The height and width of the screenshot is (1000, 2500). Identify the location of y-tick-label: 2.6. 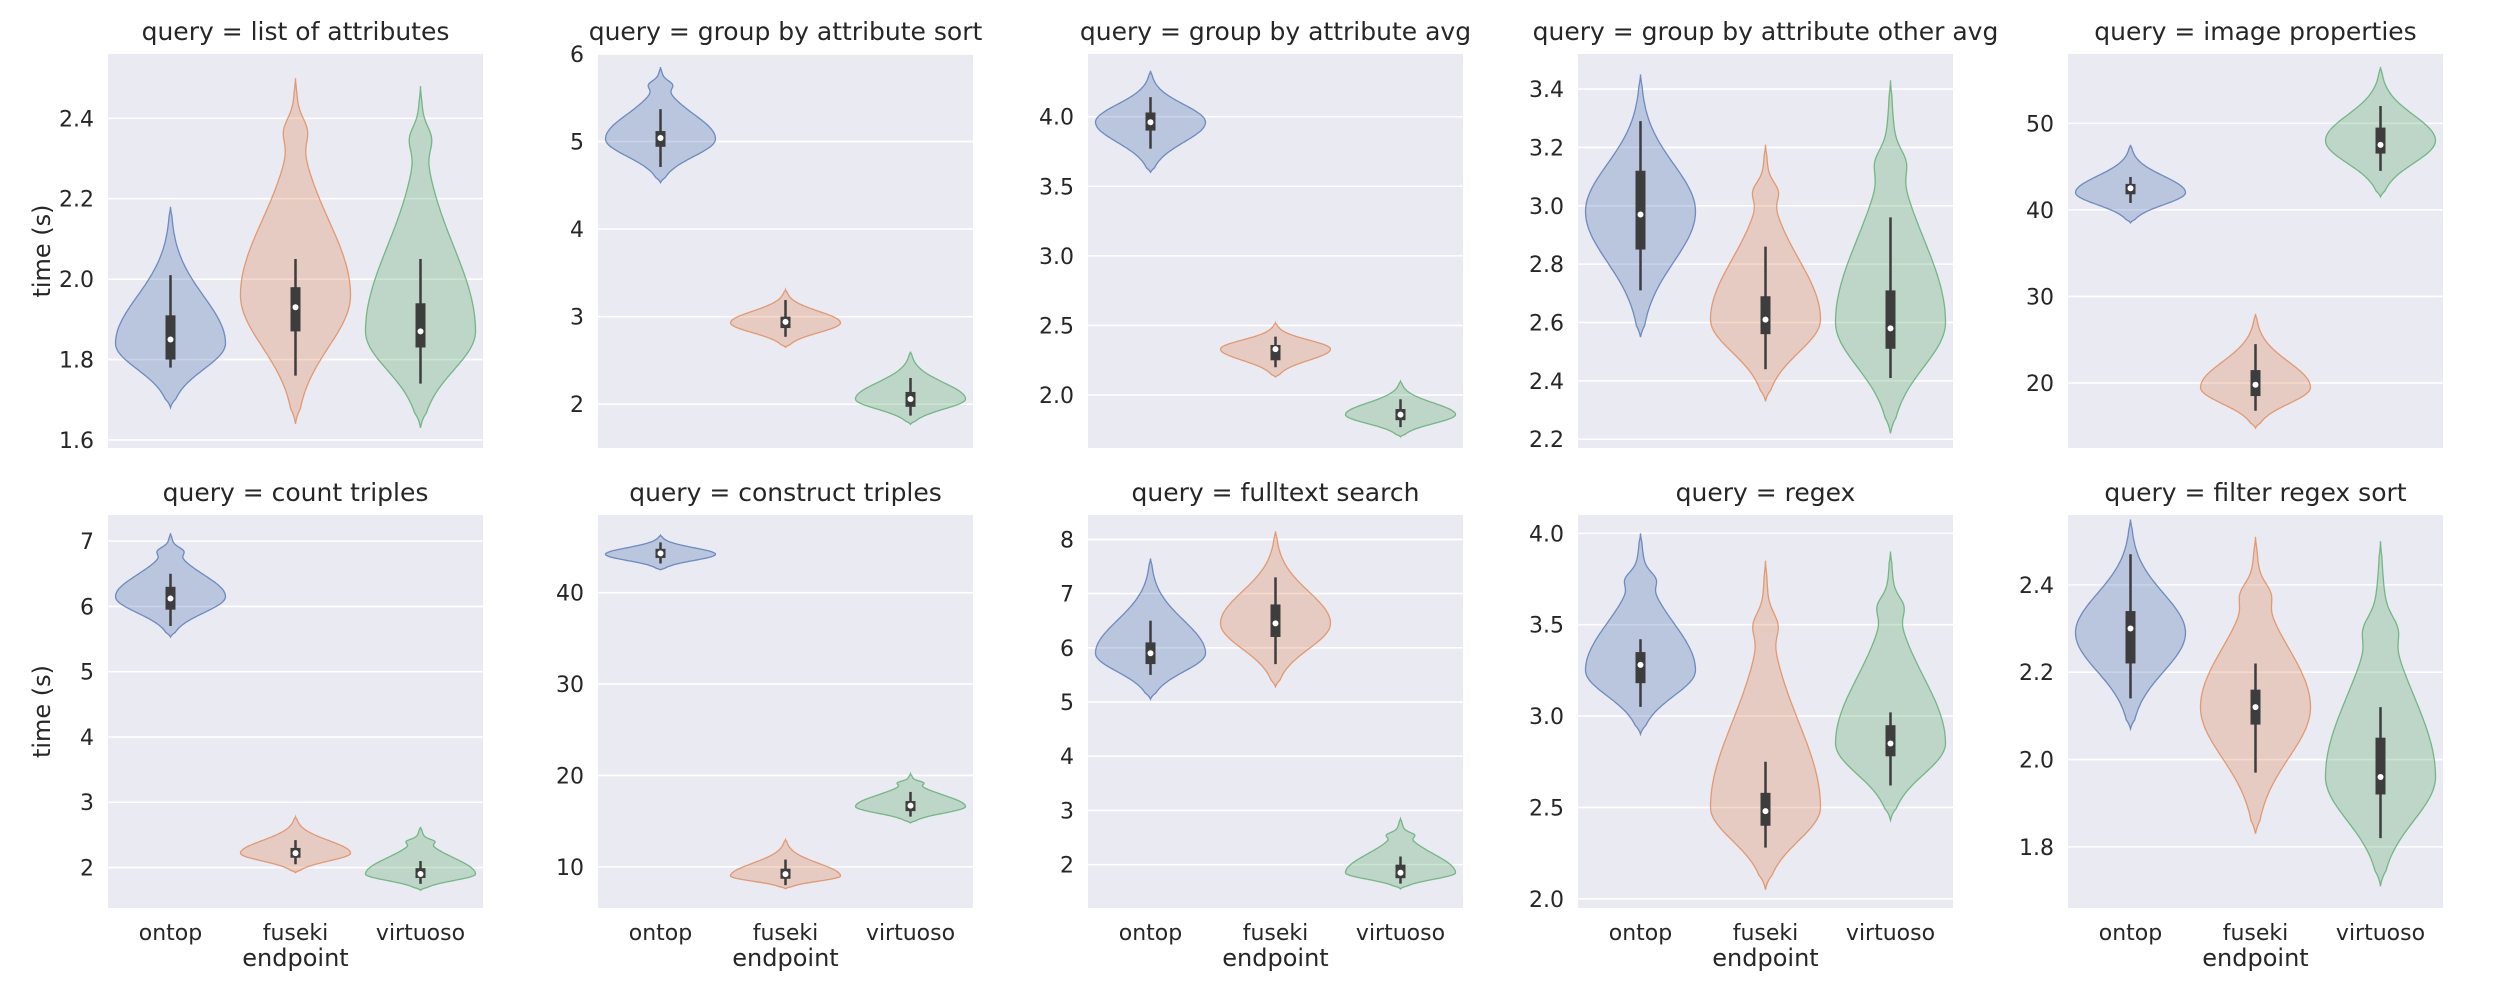
(1546, 324).